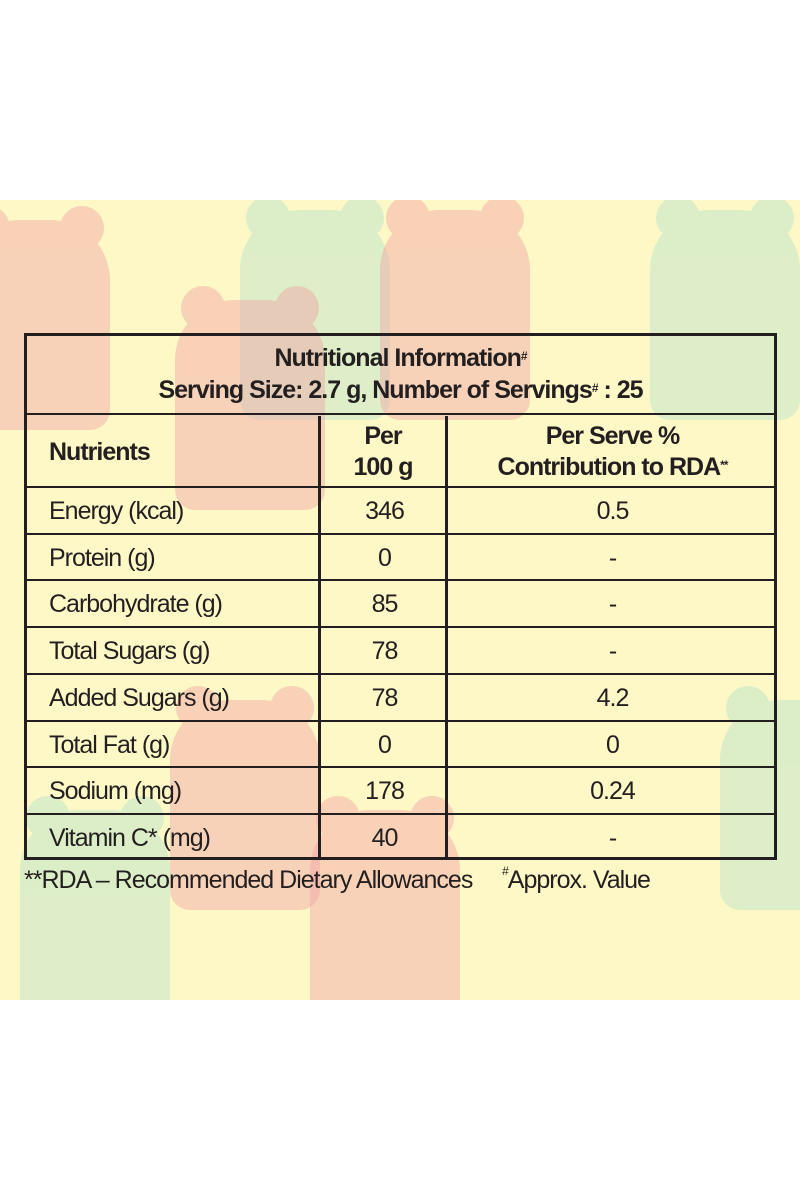  I want to click on table-row: Total Sugars (g) 78 -, so click(400, 651).